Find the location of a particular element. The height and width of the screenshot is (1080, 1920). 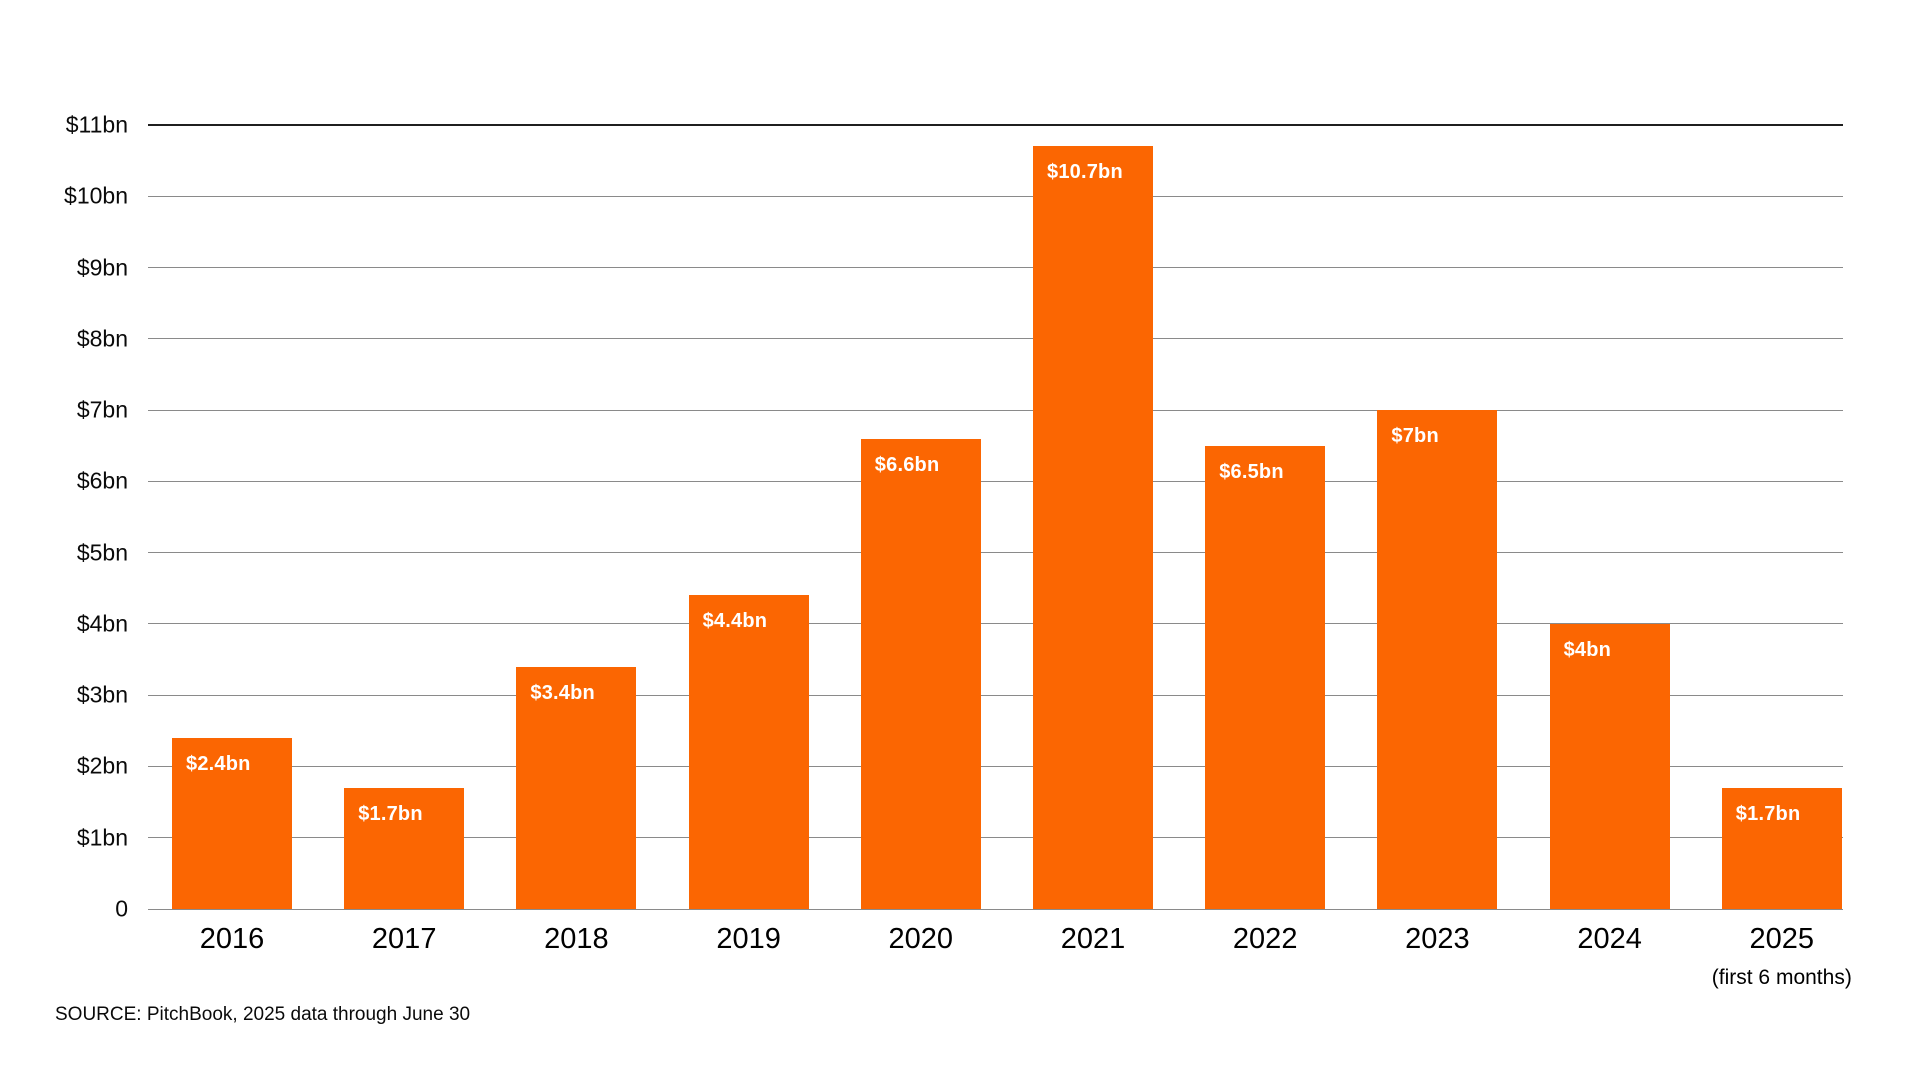

bar-value-label: $4.4bn is located at coordinates (735, 621).